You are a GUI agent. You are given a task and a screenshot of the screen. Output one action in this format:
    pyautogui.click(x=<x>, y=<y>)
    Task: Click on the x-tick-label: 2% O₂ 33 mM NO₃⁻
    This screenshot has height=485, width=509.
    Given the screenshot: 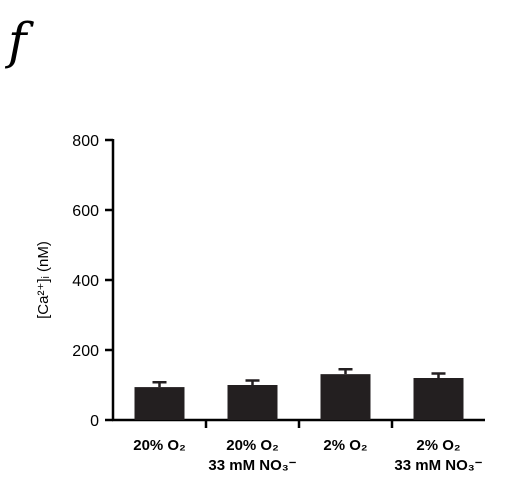 What is the action you would take?
    pyautogui.click(x=438, y=455)
    